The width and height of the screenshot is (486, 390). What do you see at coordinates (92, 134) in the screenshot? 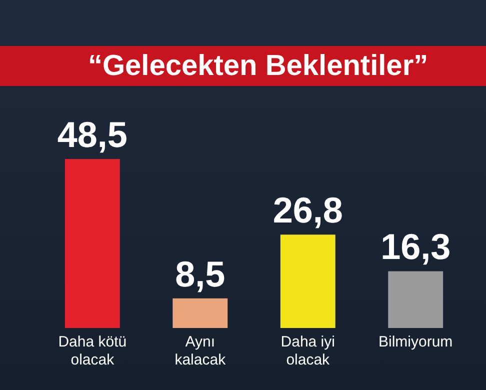
I see `data-label: 48,5` at bounding box center [92, 134].